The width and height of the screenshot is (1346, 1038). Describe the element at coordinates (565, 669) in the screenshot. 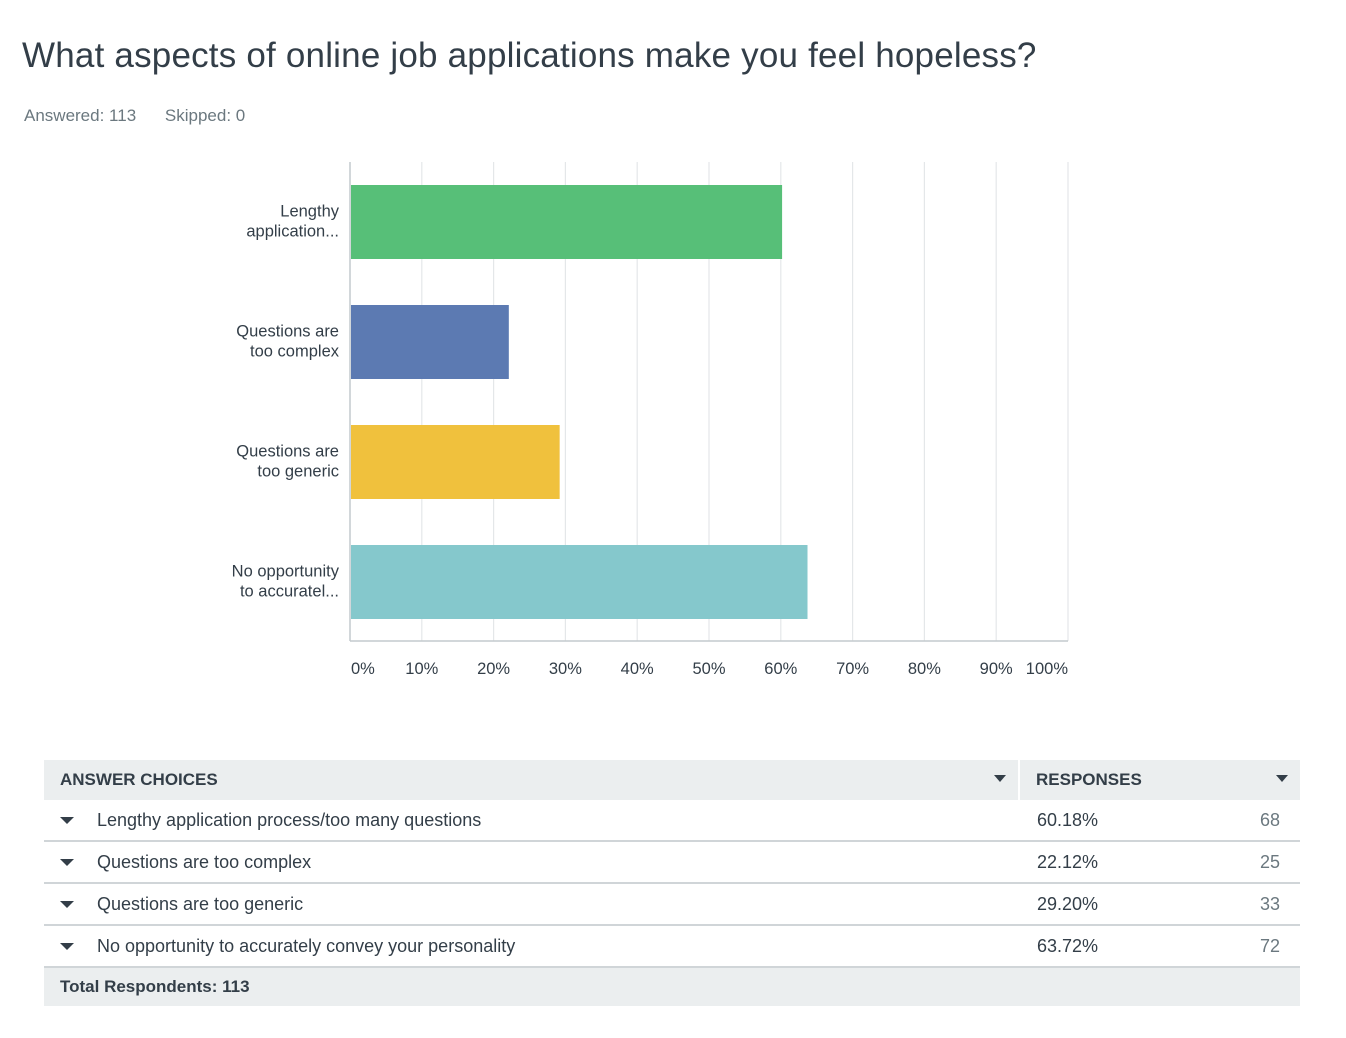

I see `x-tick-label: 30%` at that location.